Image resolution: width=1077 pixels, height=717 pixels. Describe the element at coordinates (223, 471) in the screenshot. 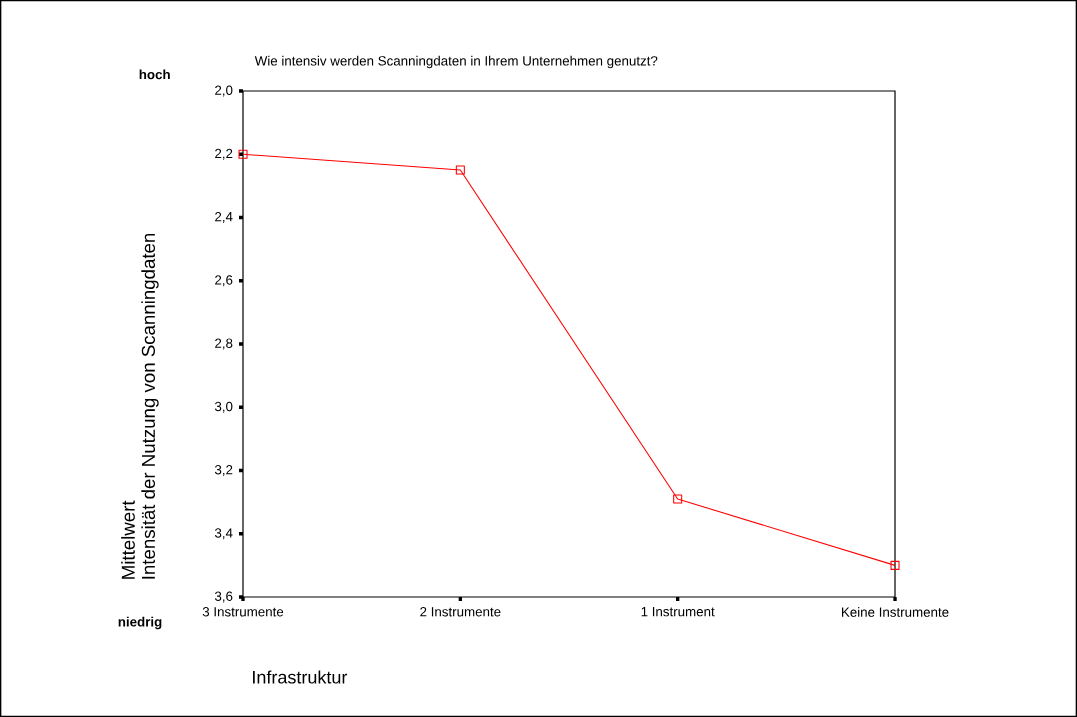

I see `y-tick-label: 3,2` at that location.